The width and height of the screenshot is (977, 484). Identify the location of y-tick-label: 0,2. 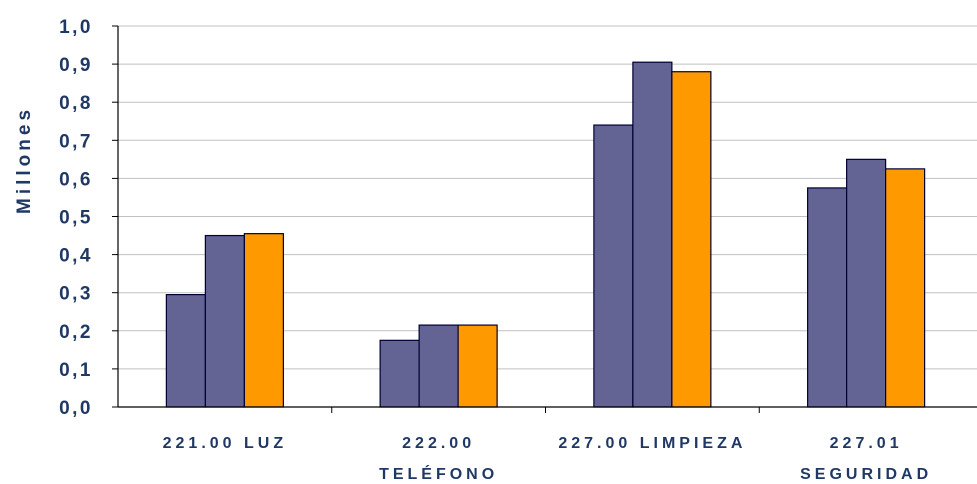
(76, 332).